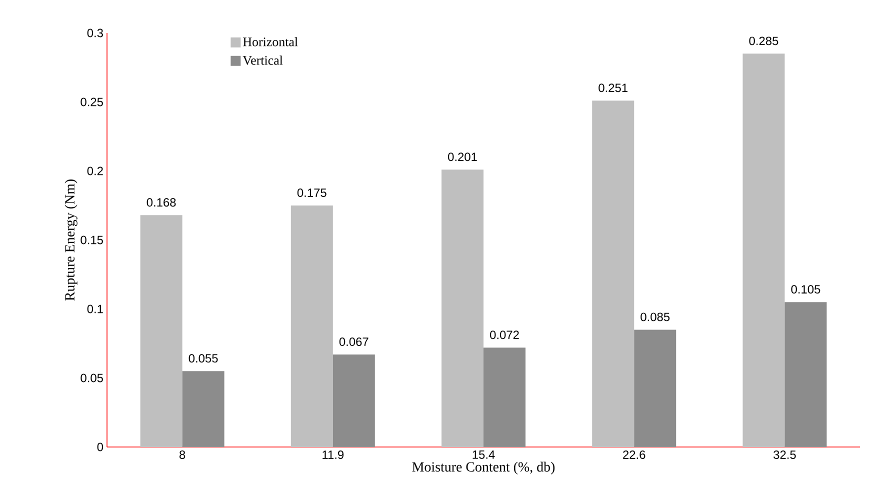  I want to click on data-label: 0.072, so click(504, 335).